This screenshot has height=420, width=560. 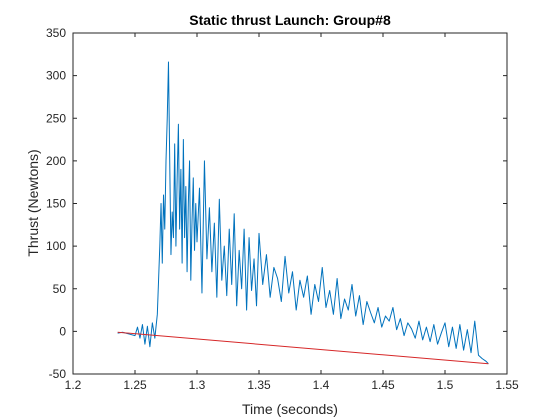 What do you see at coordinates (56, 76) in the screenshot?
I see `y-tick-label: 300` at bounding box center [56, 76].